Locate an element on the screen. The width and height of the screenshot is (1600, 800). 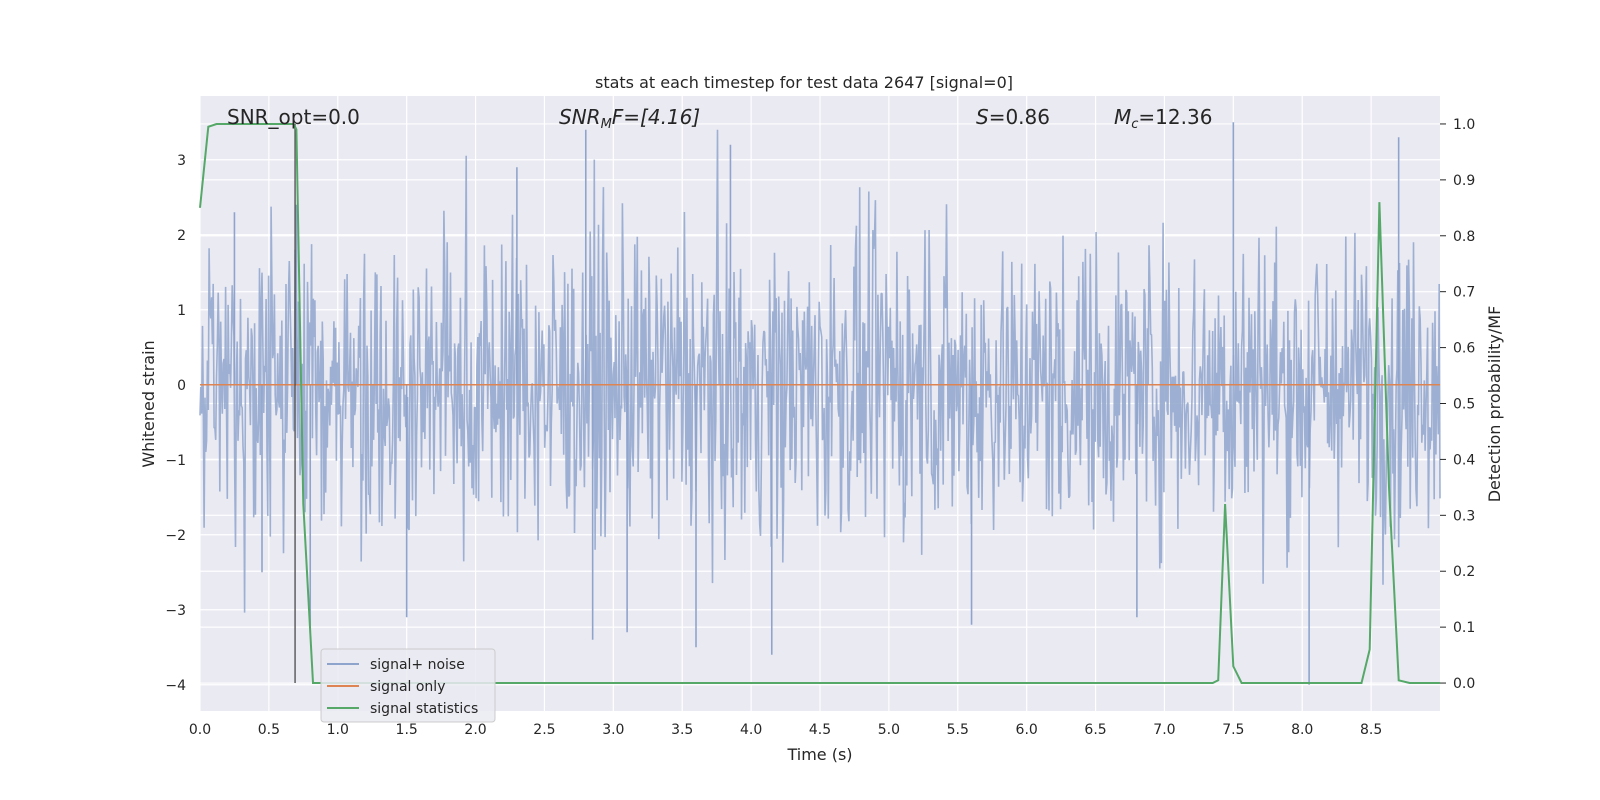
x-tick-label: 6.5 is located at coordinates (1095, 730).